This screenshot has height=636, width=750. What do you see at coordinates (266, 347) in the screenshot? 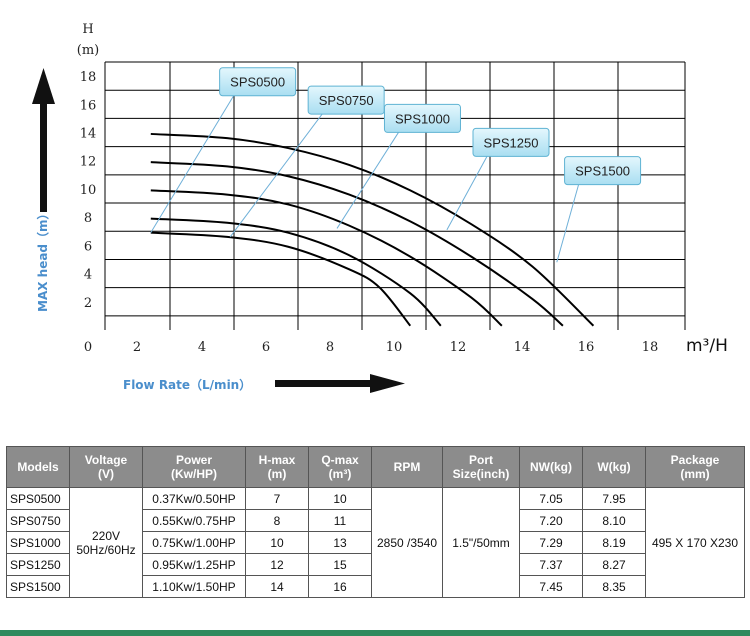
I see `x-tick-label: 6` at bounding box center [266, 347].